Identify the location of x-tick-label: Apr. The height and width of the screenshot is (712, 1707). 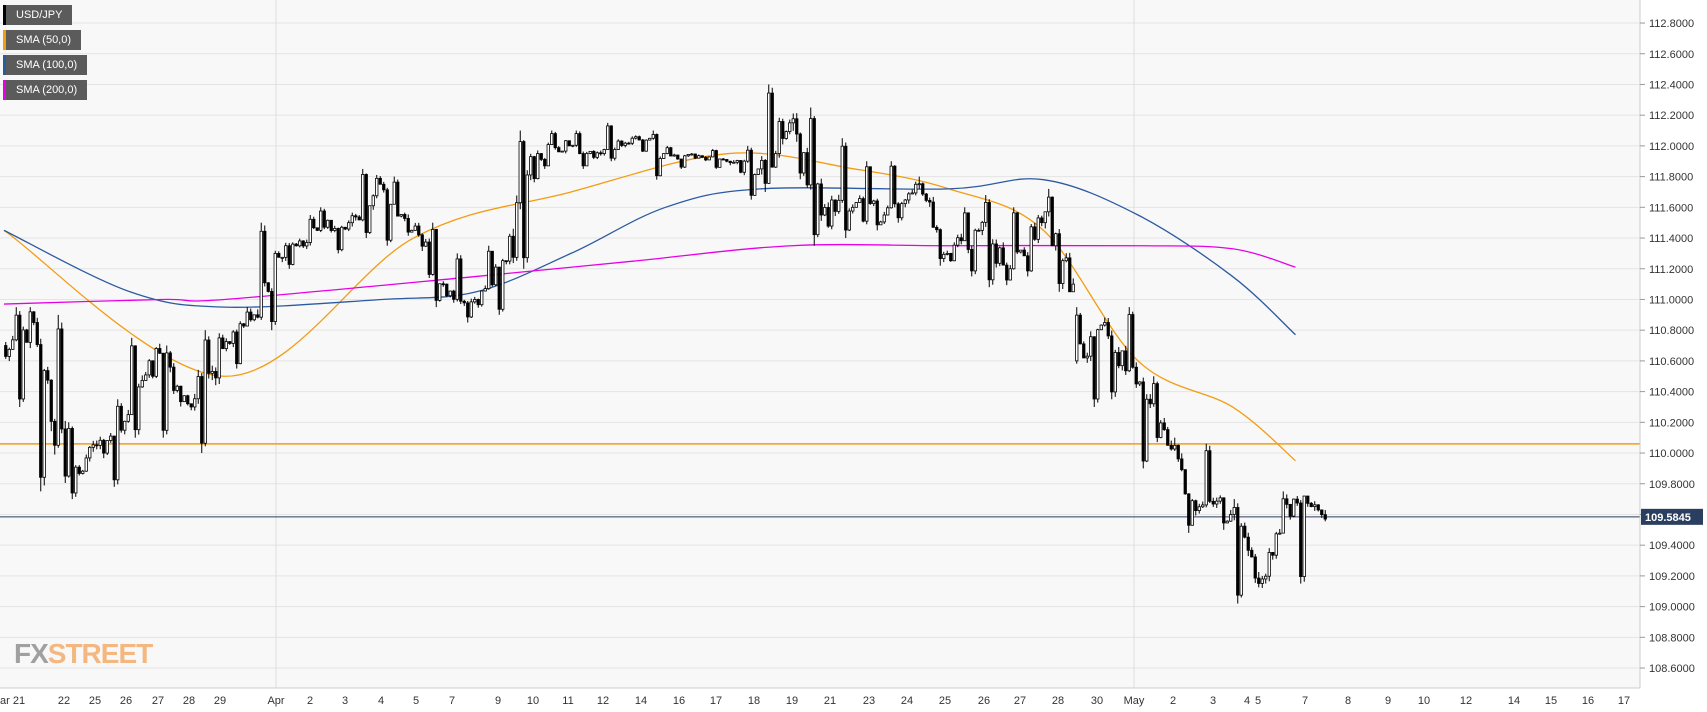
(275, 701).